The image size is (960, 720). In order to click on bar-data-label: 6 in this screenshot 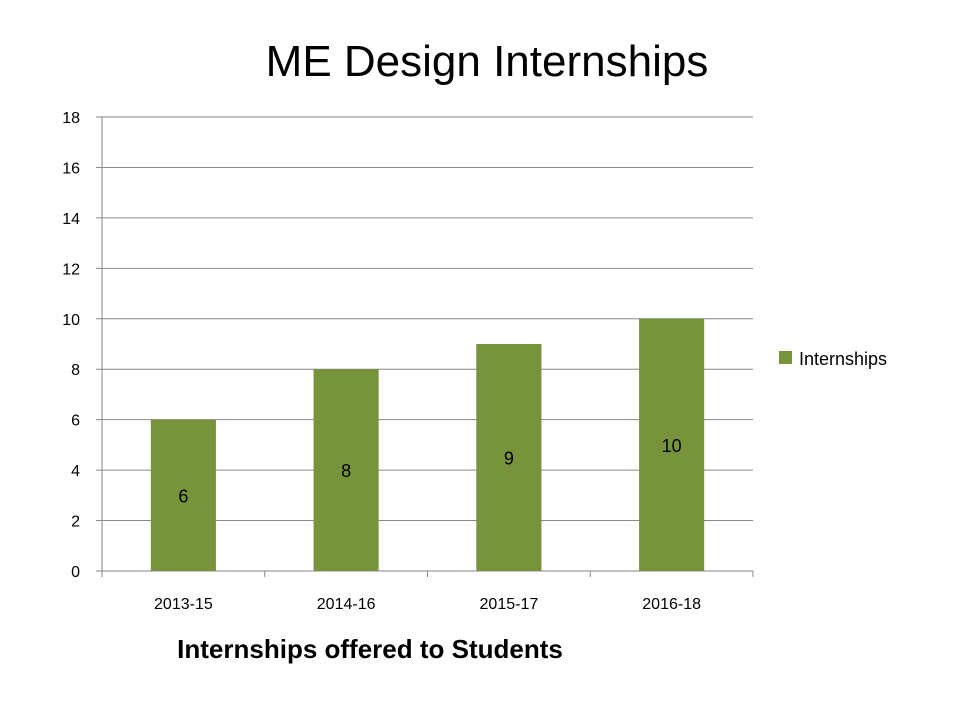, I will do `click(183, 496)`.